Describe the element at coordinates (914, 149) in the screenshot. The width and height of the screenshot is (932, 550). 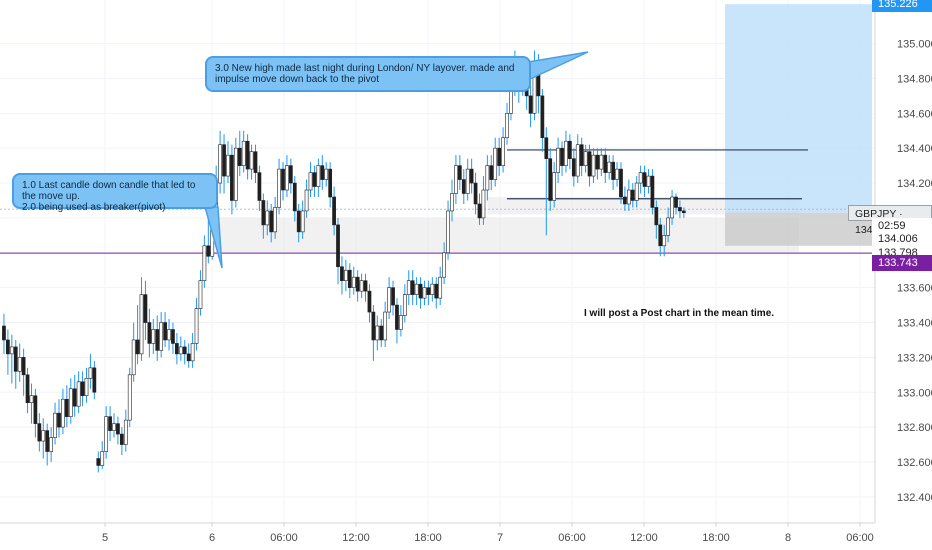
I see `y-tick-label: 134.400` at that location.